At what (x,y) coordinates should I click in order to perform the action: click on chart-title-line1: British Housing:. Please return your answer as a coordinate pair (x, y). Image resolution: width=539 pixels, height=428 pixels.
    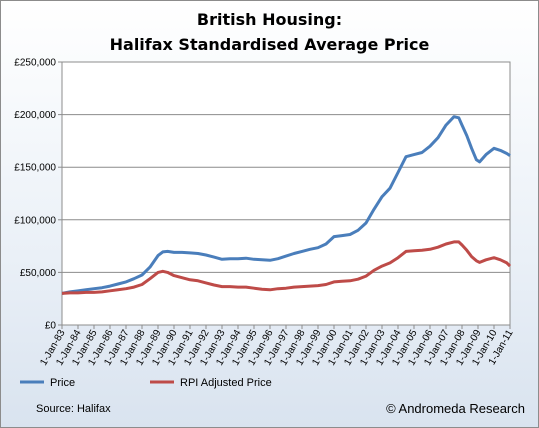
    Looking at the image, I should click on (269, 19).